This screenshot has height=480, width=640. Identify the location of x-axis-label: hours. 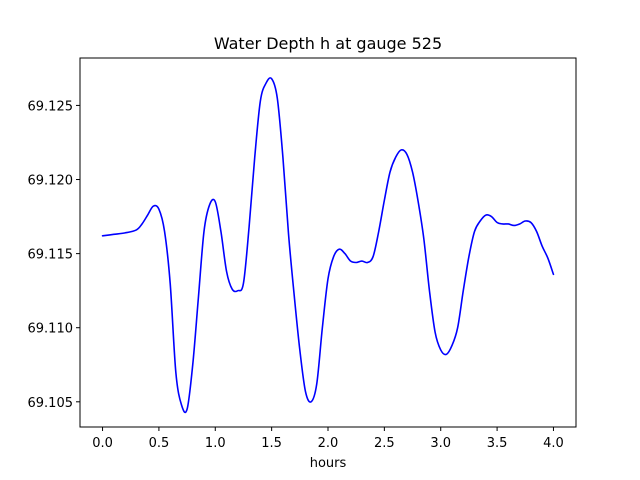
(328, 463).